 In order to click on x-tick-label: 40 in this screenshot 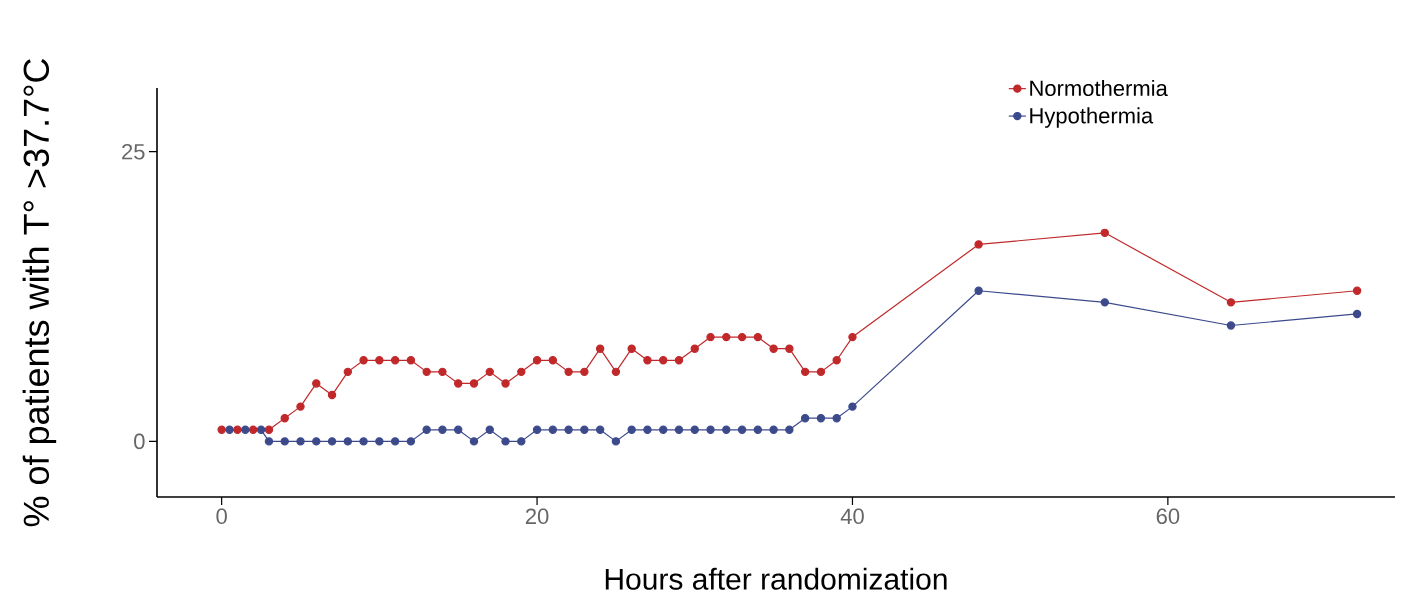, I will do `click(852, 516)`.